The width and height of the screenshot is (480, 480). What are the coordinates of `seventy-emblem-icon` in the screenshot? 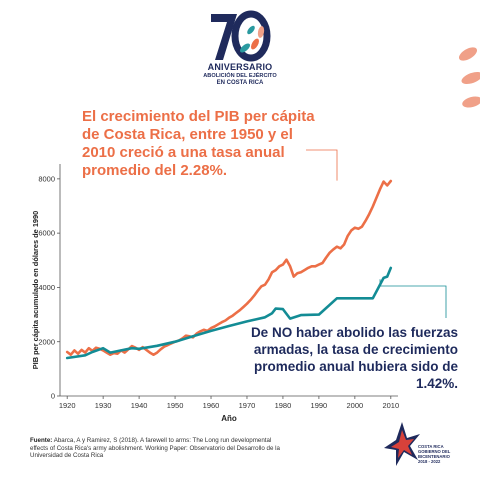 It's located at (241, 36).